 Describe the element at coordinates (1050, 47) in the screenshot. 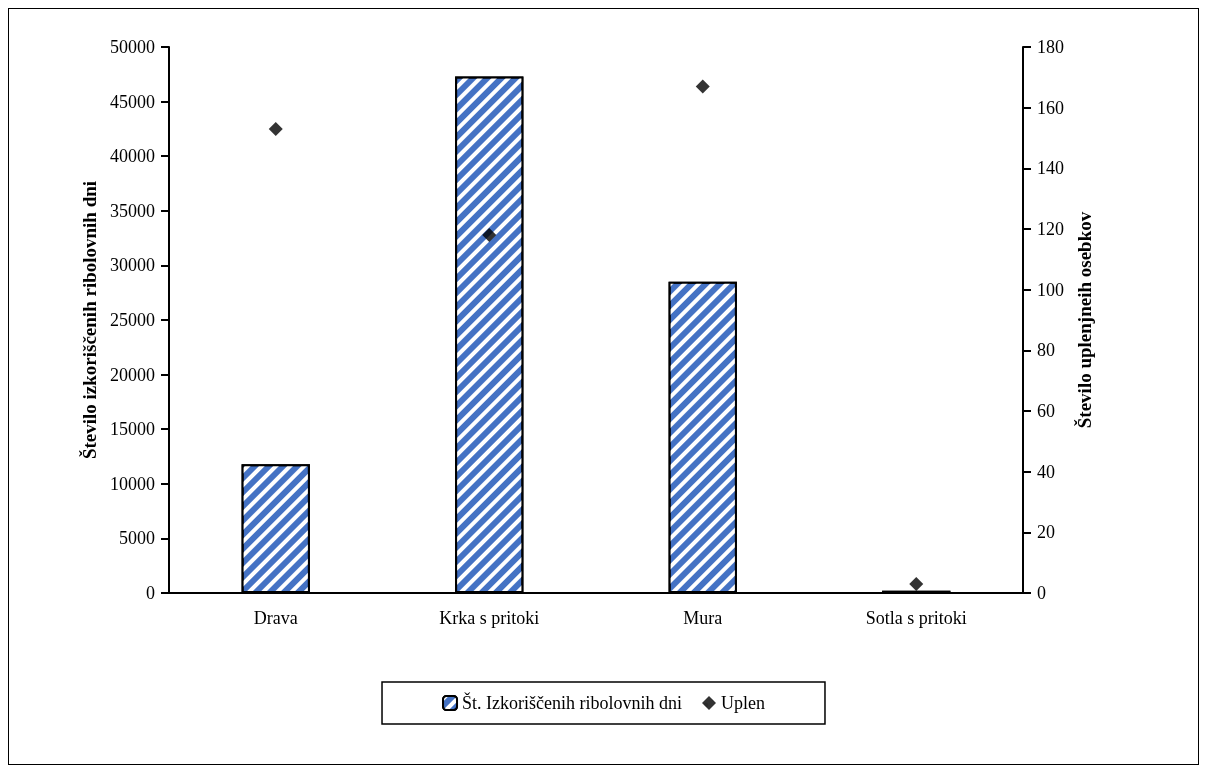

I see `y2-tick-label: 180` at that location.